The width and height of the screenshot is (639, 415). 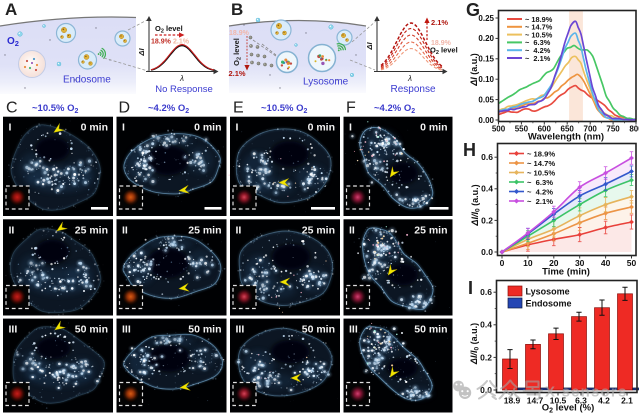 I want to click on svg-text: 14.7, so click(x=535, y=401).